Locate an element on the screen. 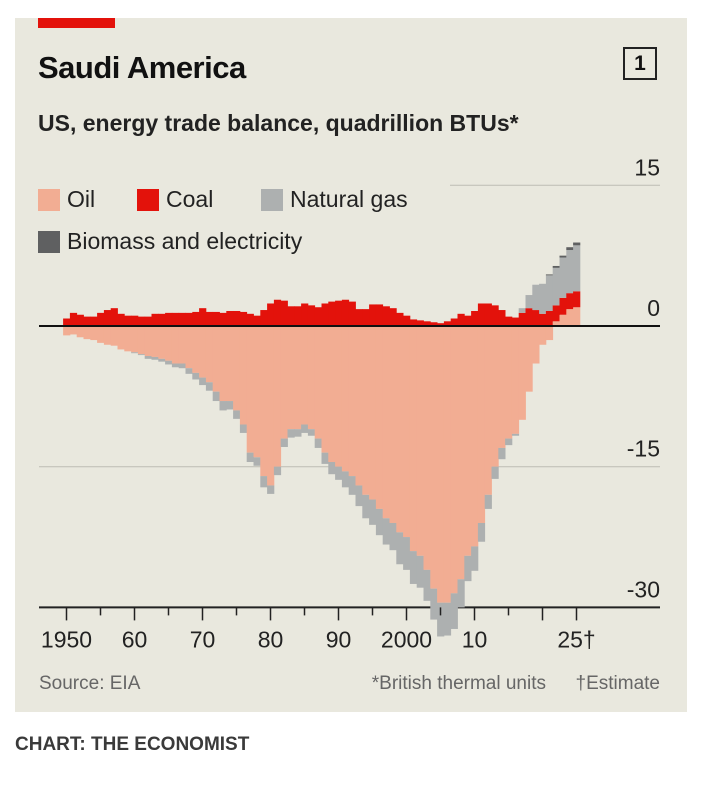  bar-natural-gas-1979 is located at coordinates (264, 482).